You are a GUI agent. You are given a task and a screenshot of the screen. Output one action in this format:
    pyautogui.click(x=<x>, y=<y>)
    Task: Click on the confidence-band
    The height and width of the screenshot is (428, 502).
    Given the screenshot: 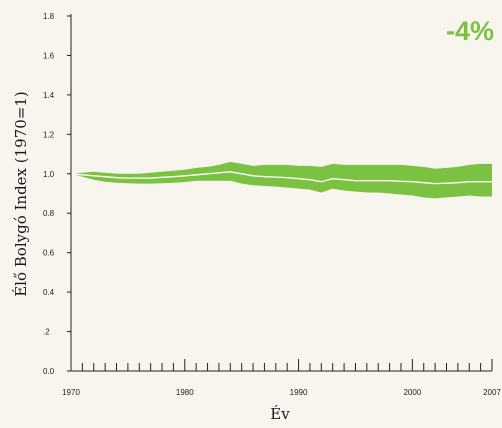 What is the action you would take?
    pyautogui.click(x=281, y=180)
    